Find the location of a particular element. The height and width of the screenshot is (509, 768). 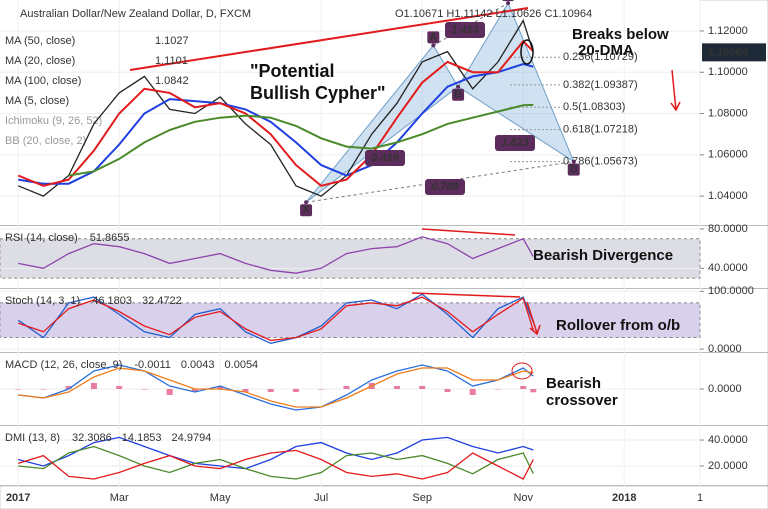

legend-value: 32.4722 is located at coordinates (162, 301).